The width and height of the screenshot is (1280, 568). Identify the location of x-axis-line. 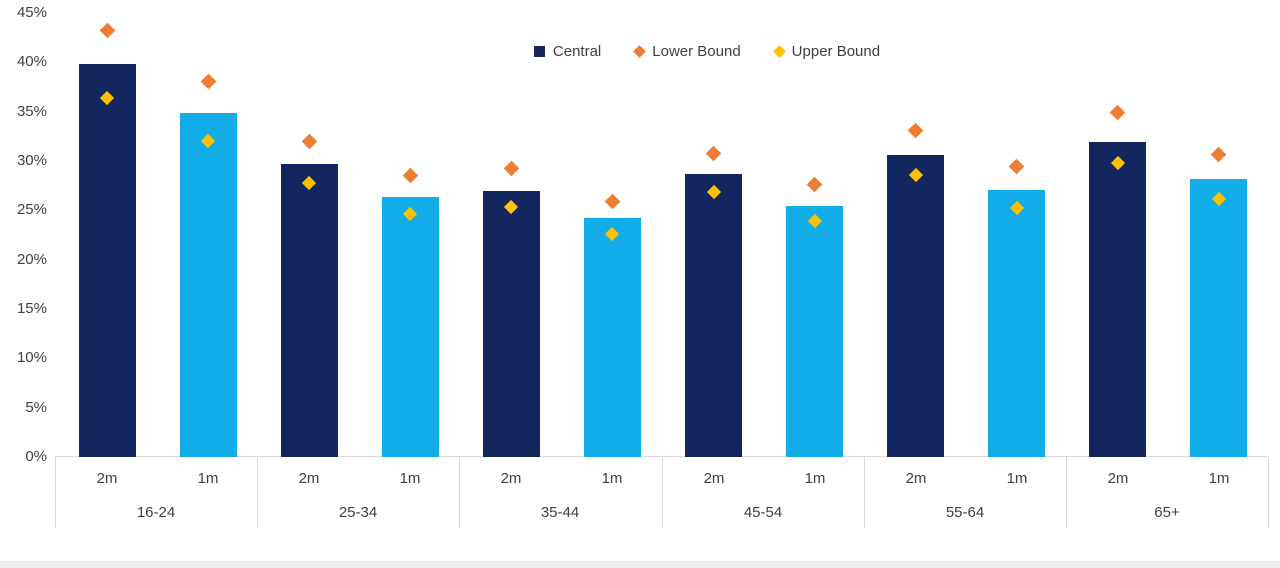
(661, 456).